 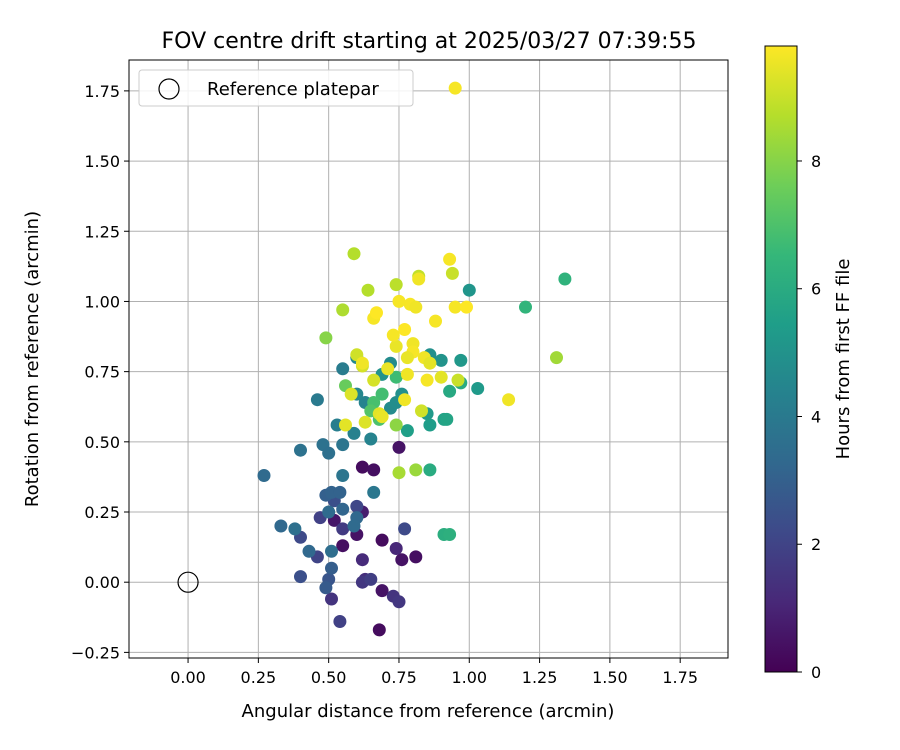 What do you see at coordinates (540, 677) in the screenshot?
I see `x-tick-label: 1.25` at bounding box center [540, 677].